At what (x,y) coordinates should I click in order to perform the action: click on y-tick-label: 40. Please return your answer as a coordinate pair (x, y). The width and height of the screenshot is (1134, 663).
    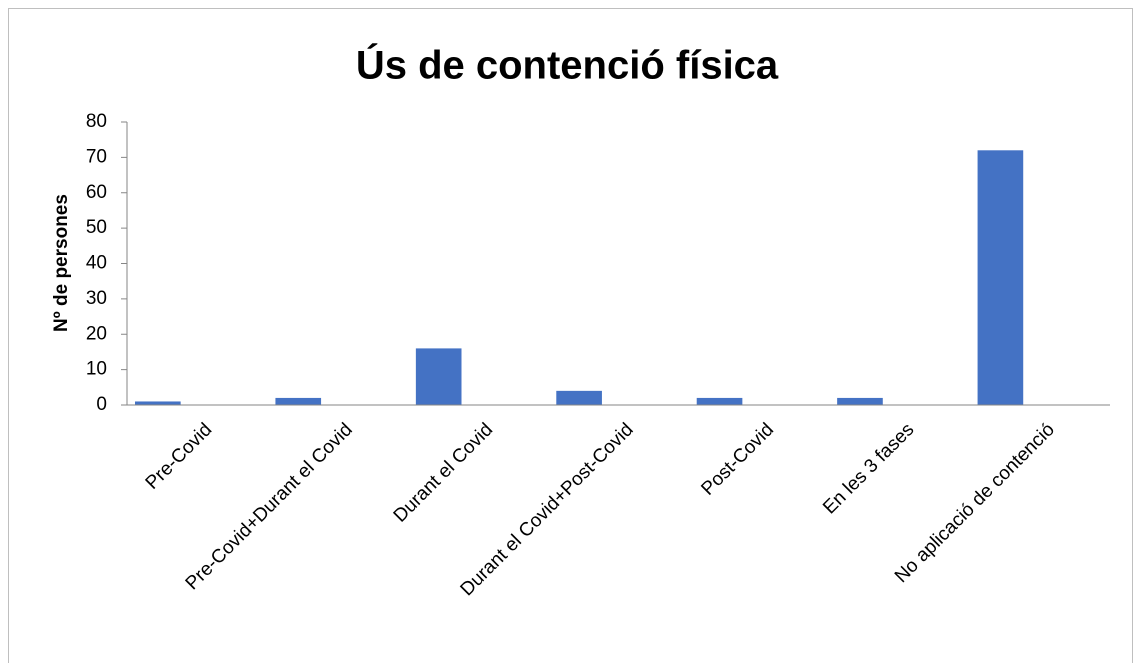
    Looking at the image, I should click on (96, 263).